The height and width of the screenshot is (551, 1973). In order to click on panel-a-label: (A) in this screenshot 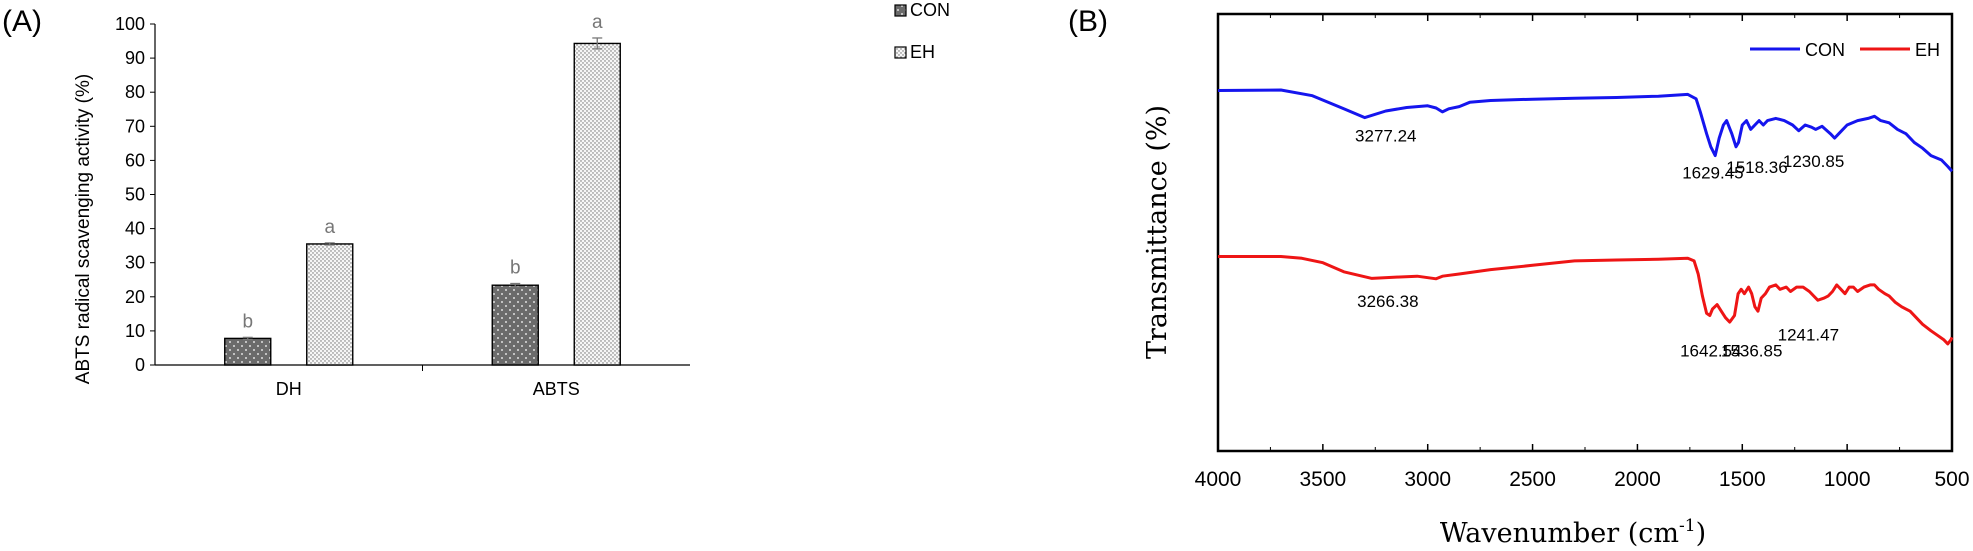, I will do `click(22, 21)`.